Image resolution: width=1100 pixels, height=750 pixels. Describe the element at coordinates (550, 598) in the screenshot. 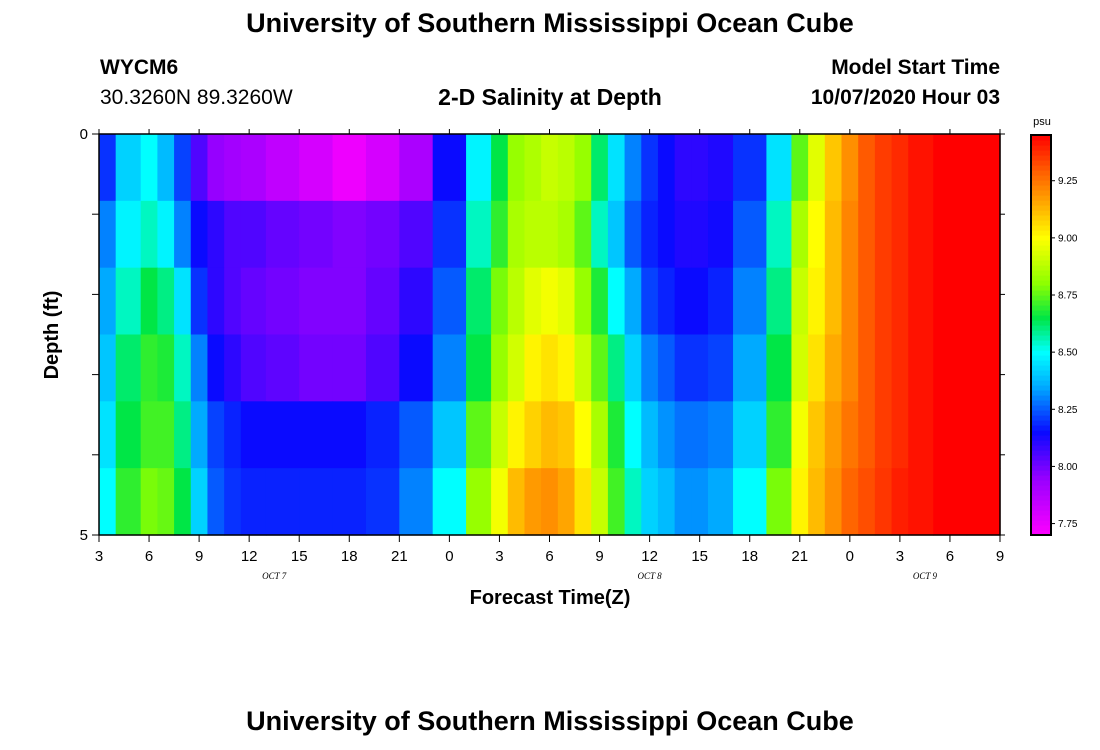

I see `x-axis-label: Forecast Time(Z)` at that location.